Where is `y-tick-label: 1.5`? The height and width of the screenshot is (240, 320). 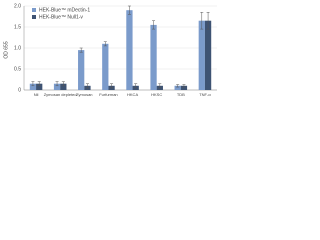 y-tick-label: 1.5 is located at coordinates (17, 27).